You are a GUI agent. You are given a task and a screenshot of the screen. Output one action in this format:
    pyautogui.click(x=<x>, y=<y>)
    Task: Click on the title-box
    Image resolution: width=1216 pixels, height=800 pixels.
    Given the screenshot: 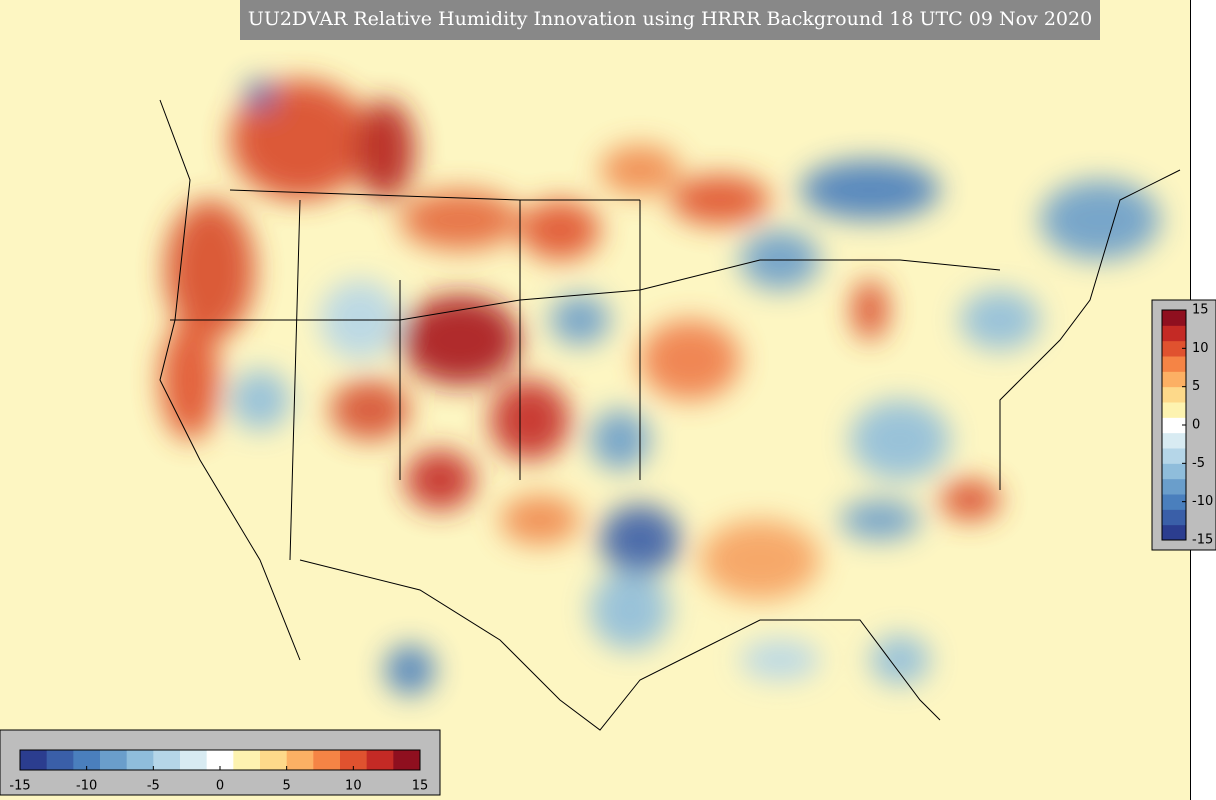 What is the action you would take?
    pyautogui.click(x=670, y=20)
    